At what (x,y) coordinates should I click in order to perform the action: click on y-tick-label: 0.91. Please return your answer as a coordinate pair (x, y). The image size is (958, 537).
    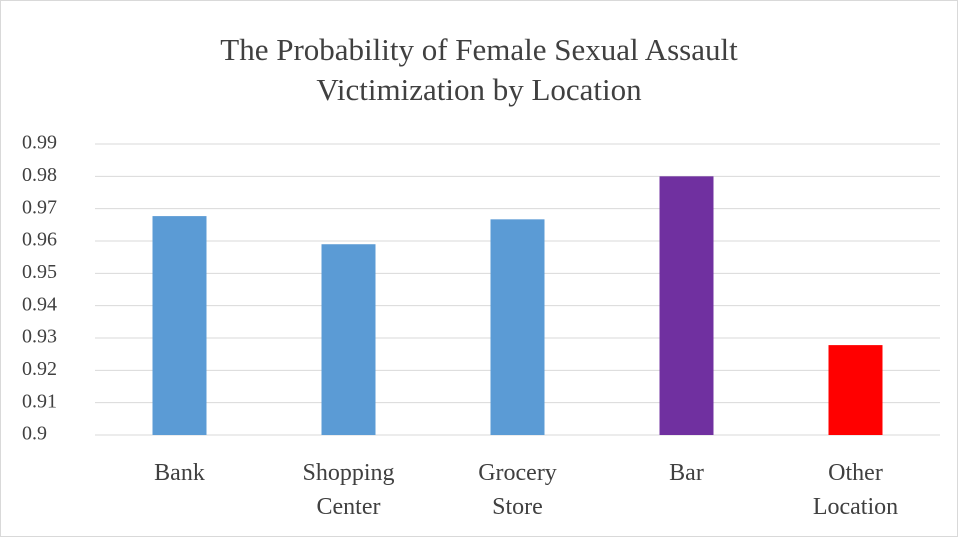
    Looking at the image, I should click on (39, 401).